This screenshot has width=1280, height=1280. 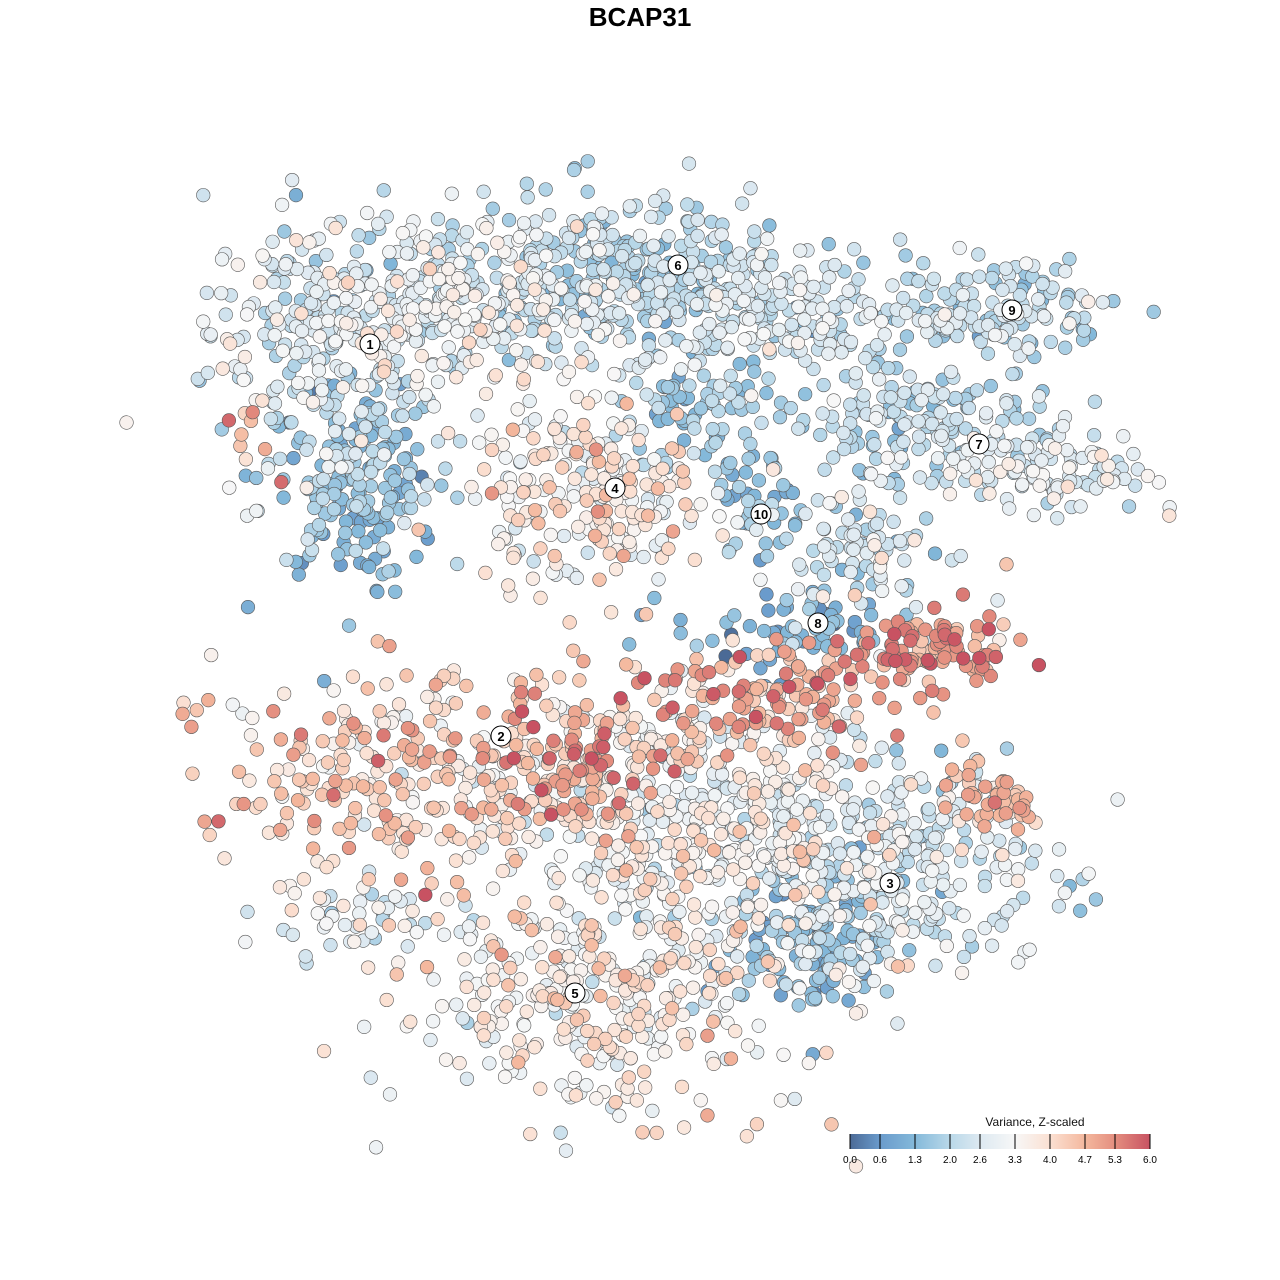 I want to click on cluster-label: 1, so click(x=370, y=344).